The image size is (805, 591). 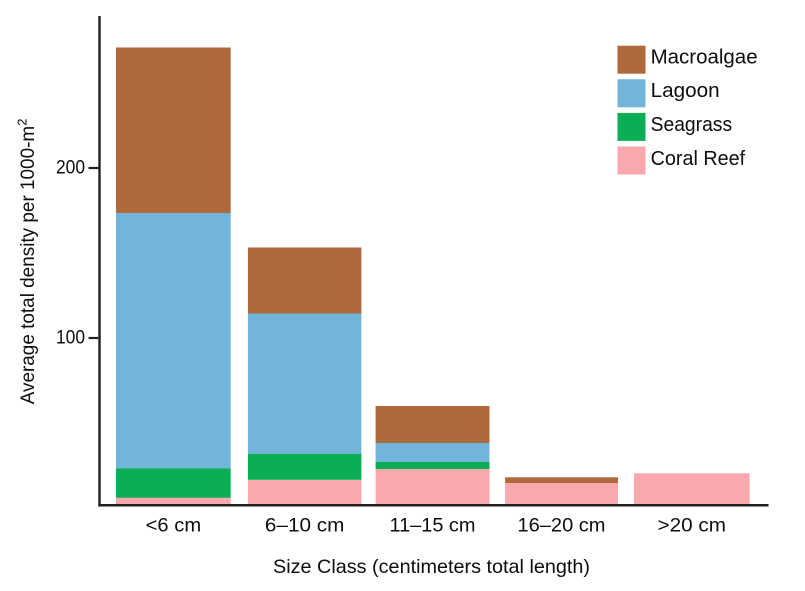 What do you see at coordinates (692, 526) in the screenshot?
I see `svg-text: >20 cm` at bounding box center [692, 526].